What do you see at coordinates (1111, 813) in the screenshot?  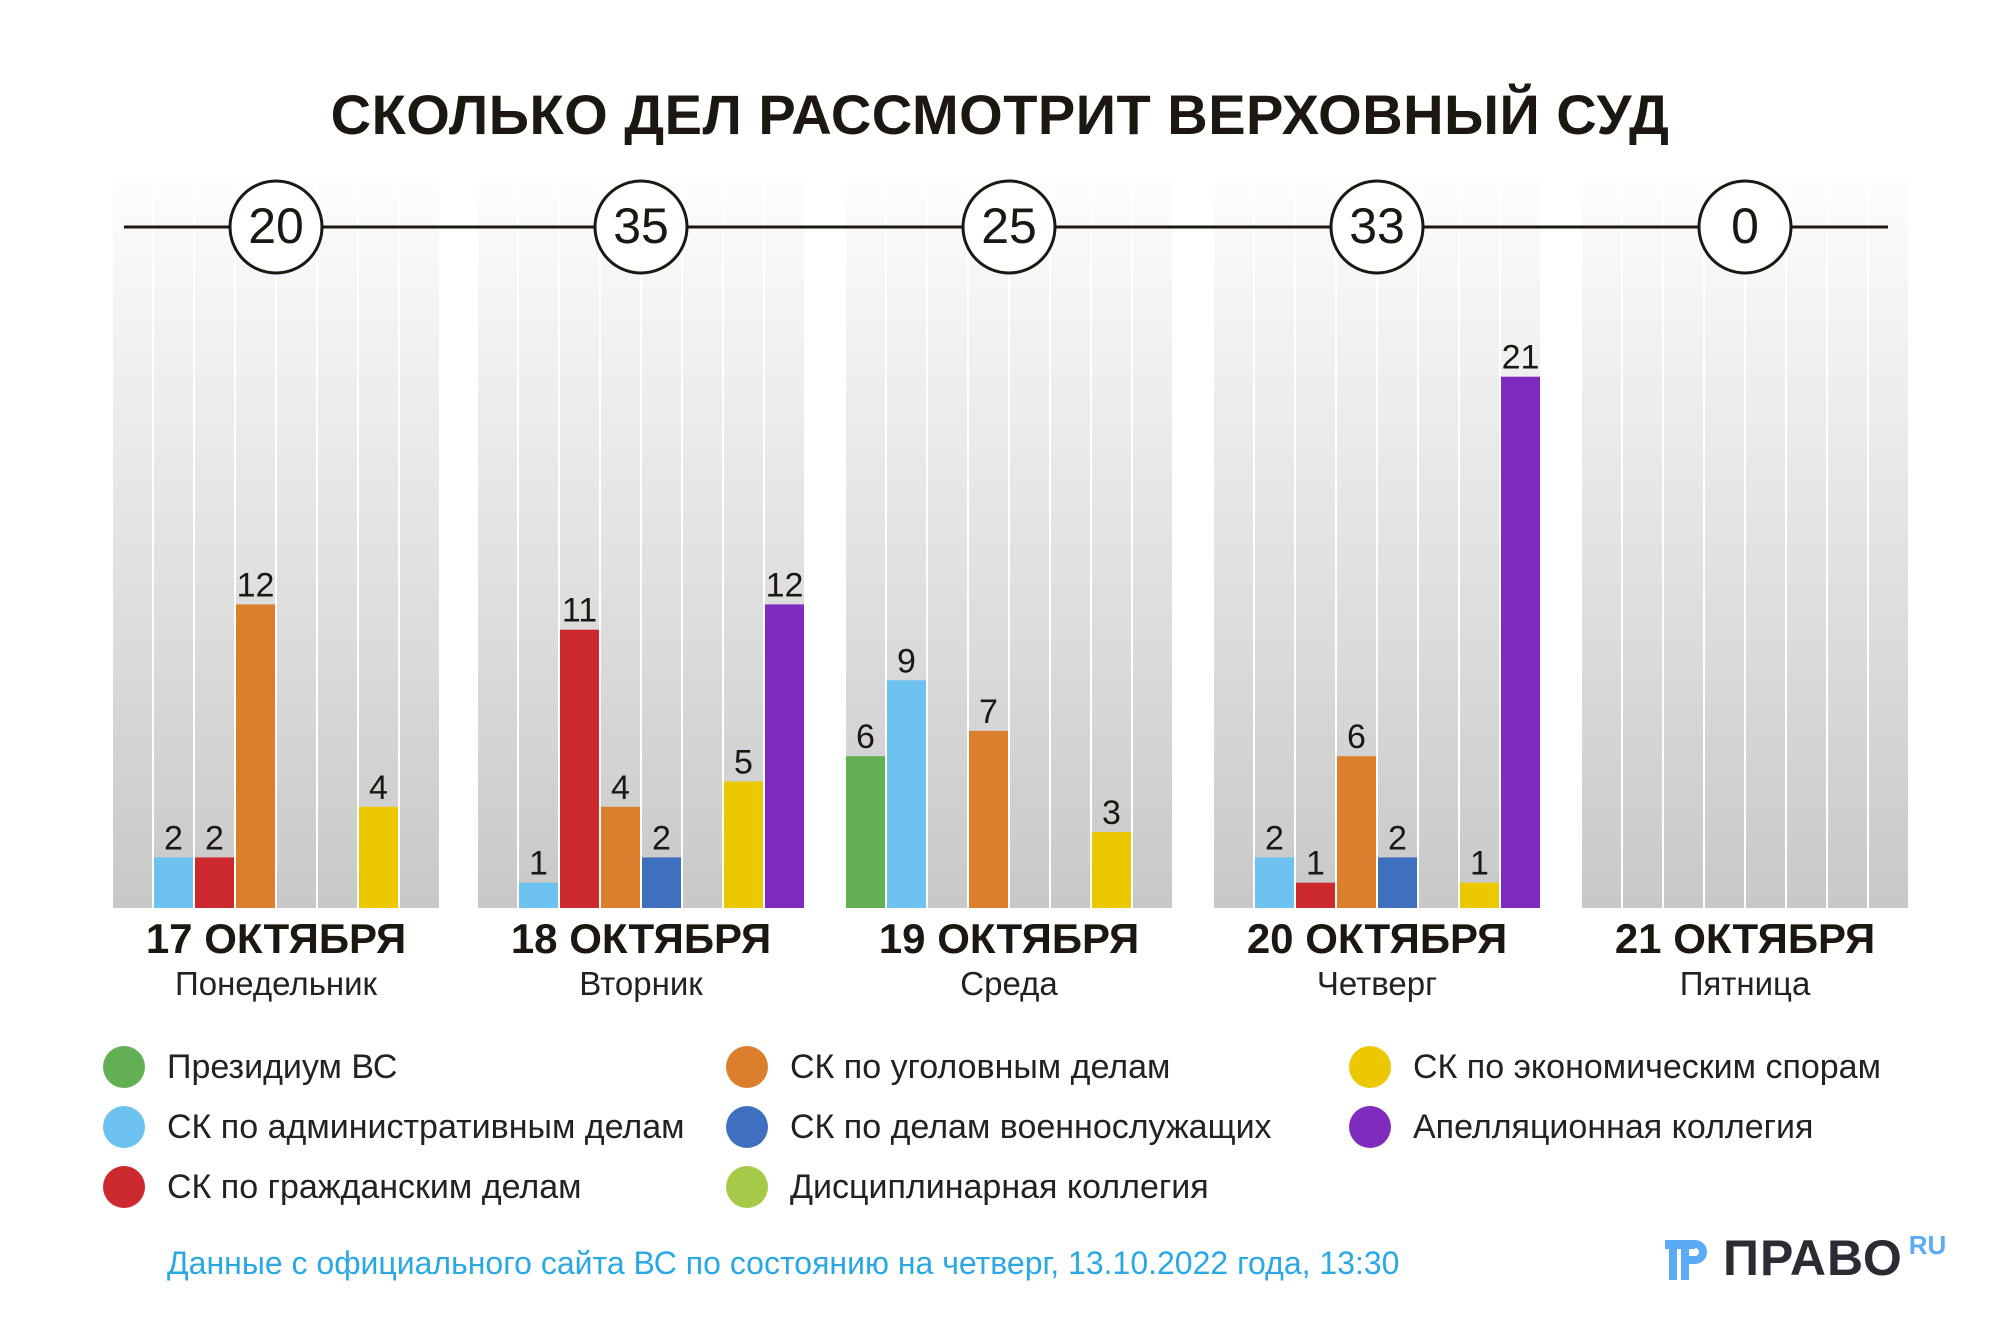 I see `bar-value-label: 3` at bounding box center [1111, 813].